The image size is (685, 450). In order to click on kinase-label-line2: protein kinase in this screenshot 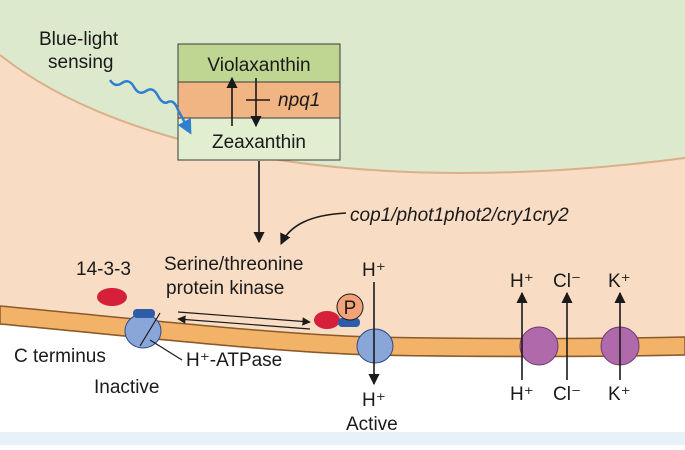, I will do `click(225, 288)`.